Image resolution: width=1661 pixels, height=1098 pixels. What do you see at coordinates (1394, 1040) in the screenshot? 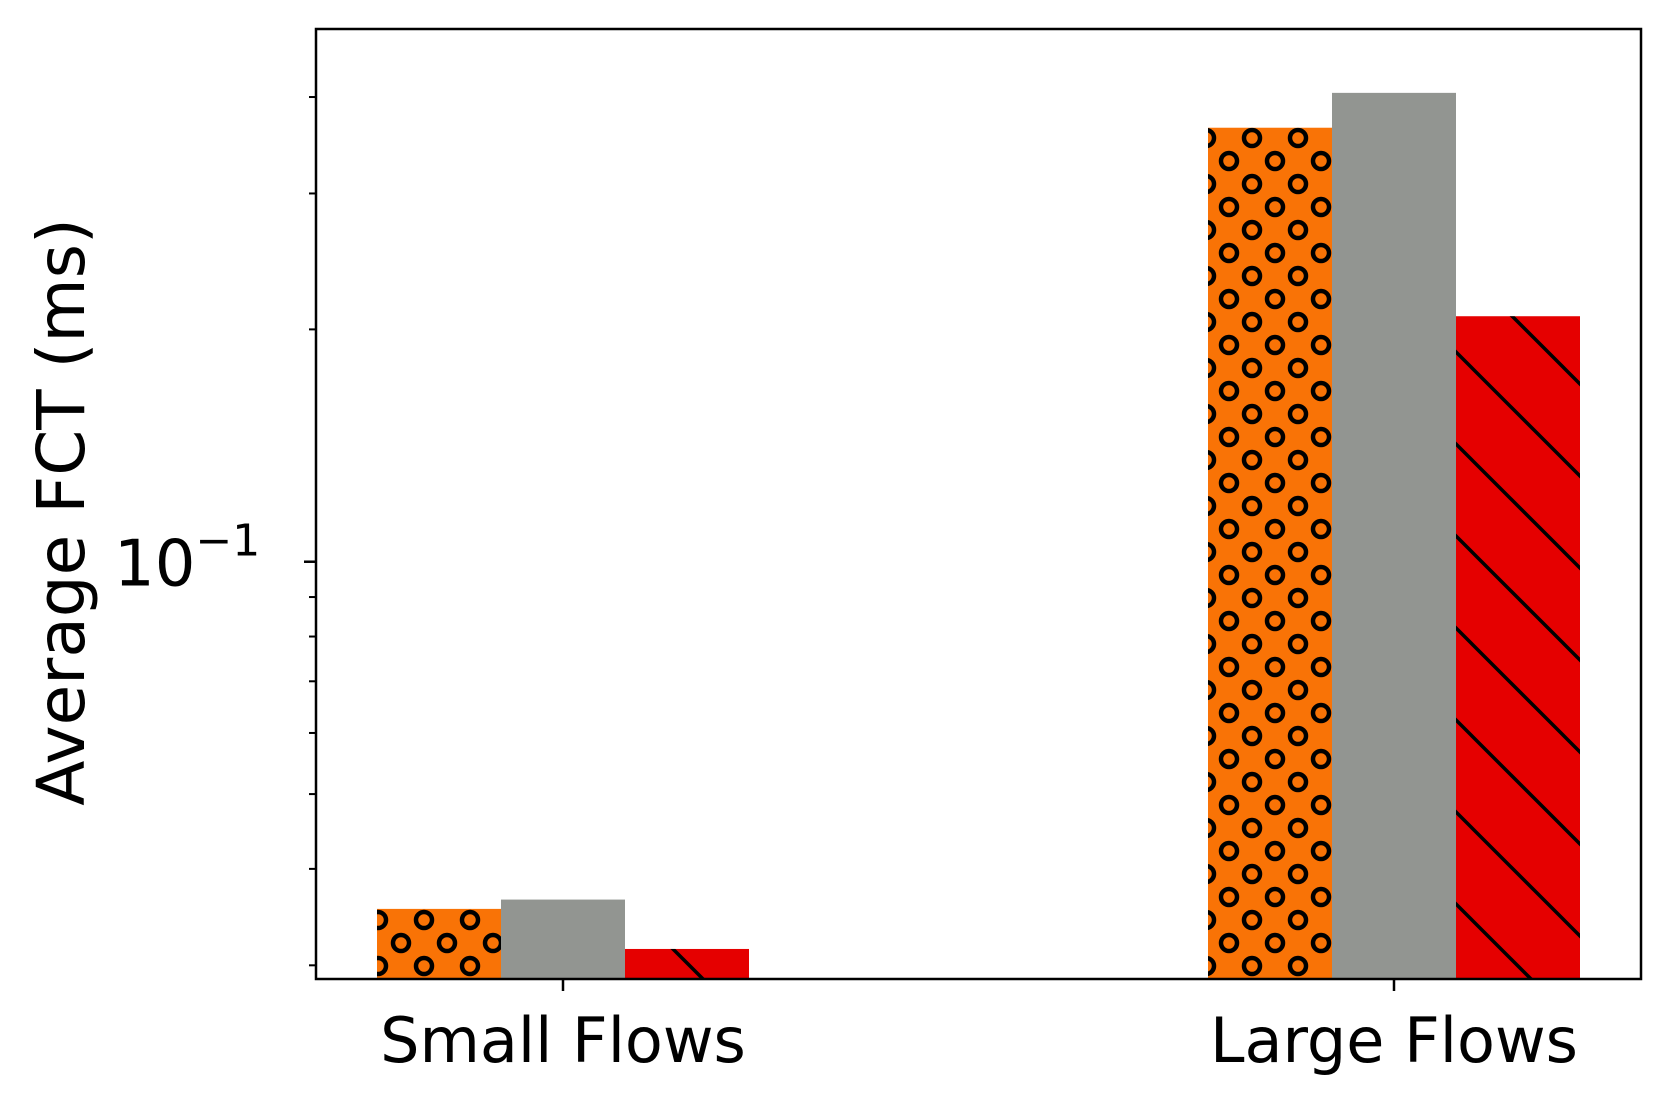
I see `x-tick-label-large-flows: Large Flows` at bounding box center [1394, 1040].